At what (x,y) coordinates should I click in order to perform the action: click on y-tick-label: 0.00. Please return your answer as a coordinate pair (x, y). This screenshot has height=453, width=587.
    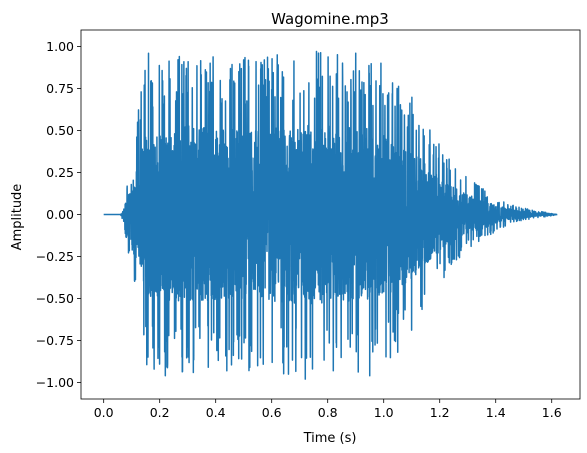
    Looking at the image, I should click on (60, 214).